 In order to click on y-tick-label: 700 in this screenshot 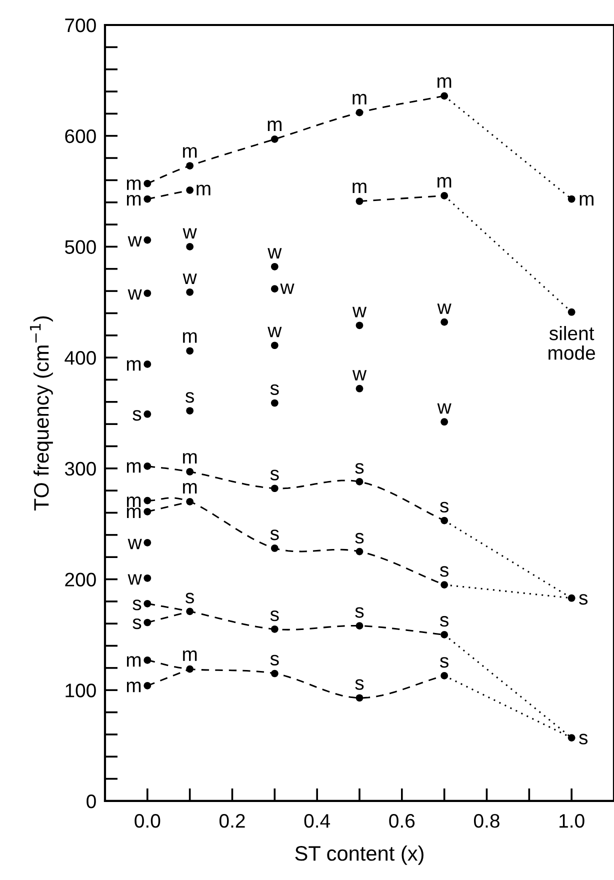, I will do `click(80, 25)`.